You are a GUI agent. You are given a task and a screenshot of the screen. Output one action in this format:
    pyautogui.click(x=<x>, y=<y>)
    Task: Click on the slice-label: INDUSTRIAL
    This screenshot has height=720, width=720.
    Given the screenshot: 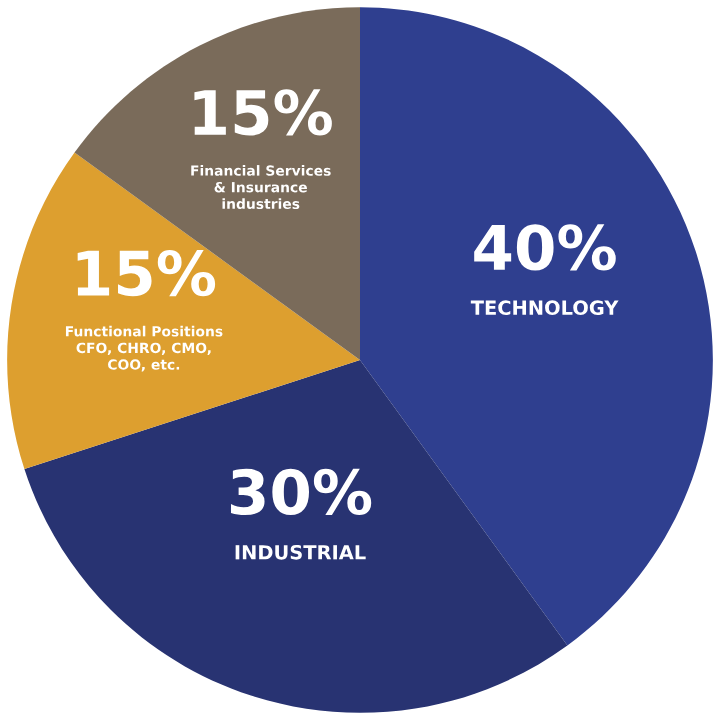 What is the action you would take?
    pyautogui.click(x=300, y=552)
    